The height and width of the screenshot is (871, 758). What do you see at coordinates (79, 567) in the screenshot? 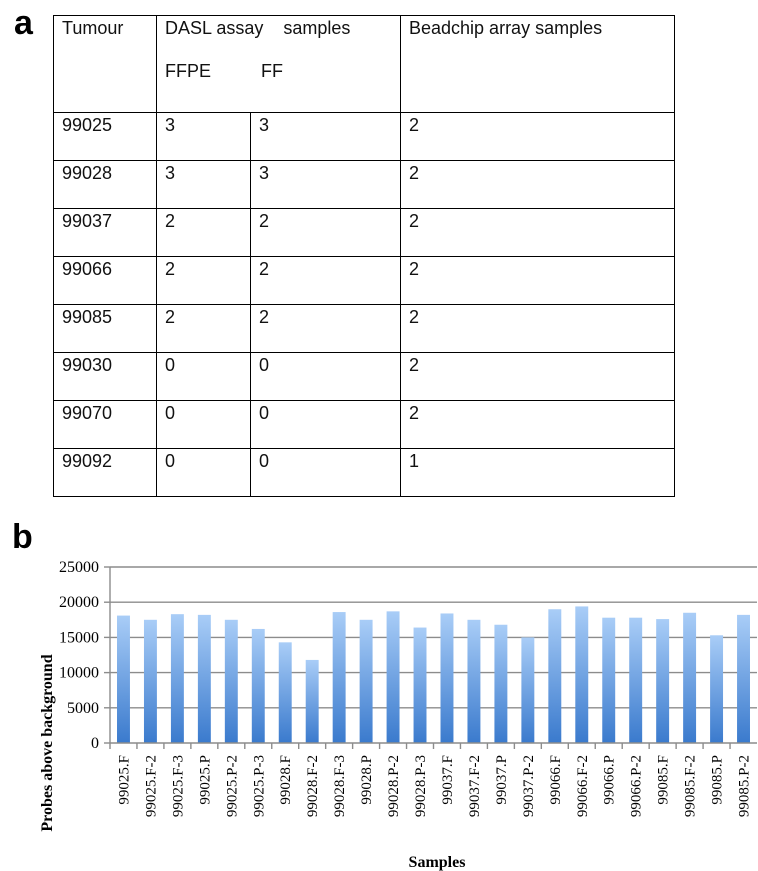
I see `y-tick-label: 25000` at bounding box center [79, 567].